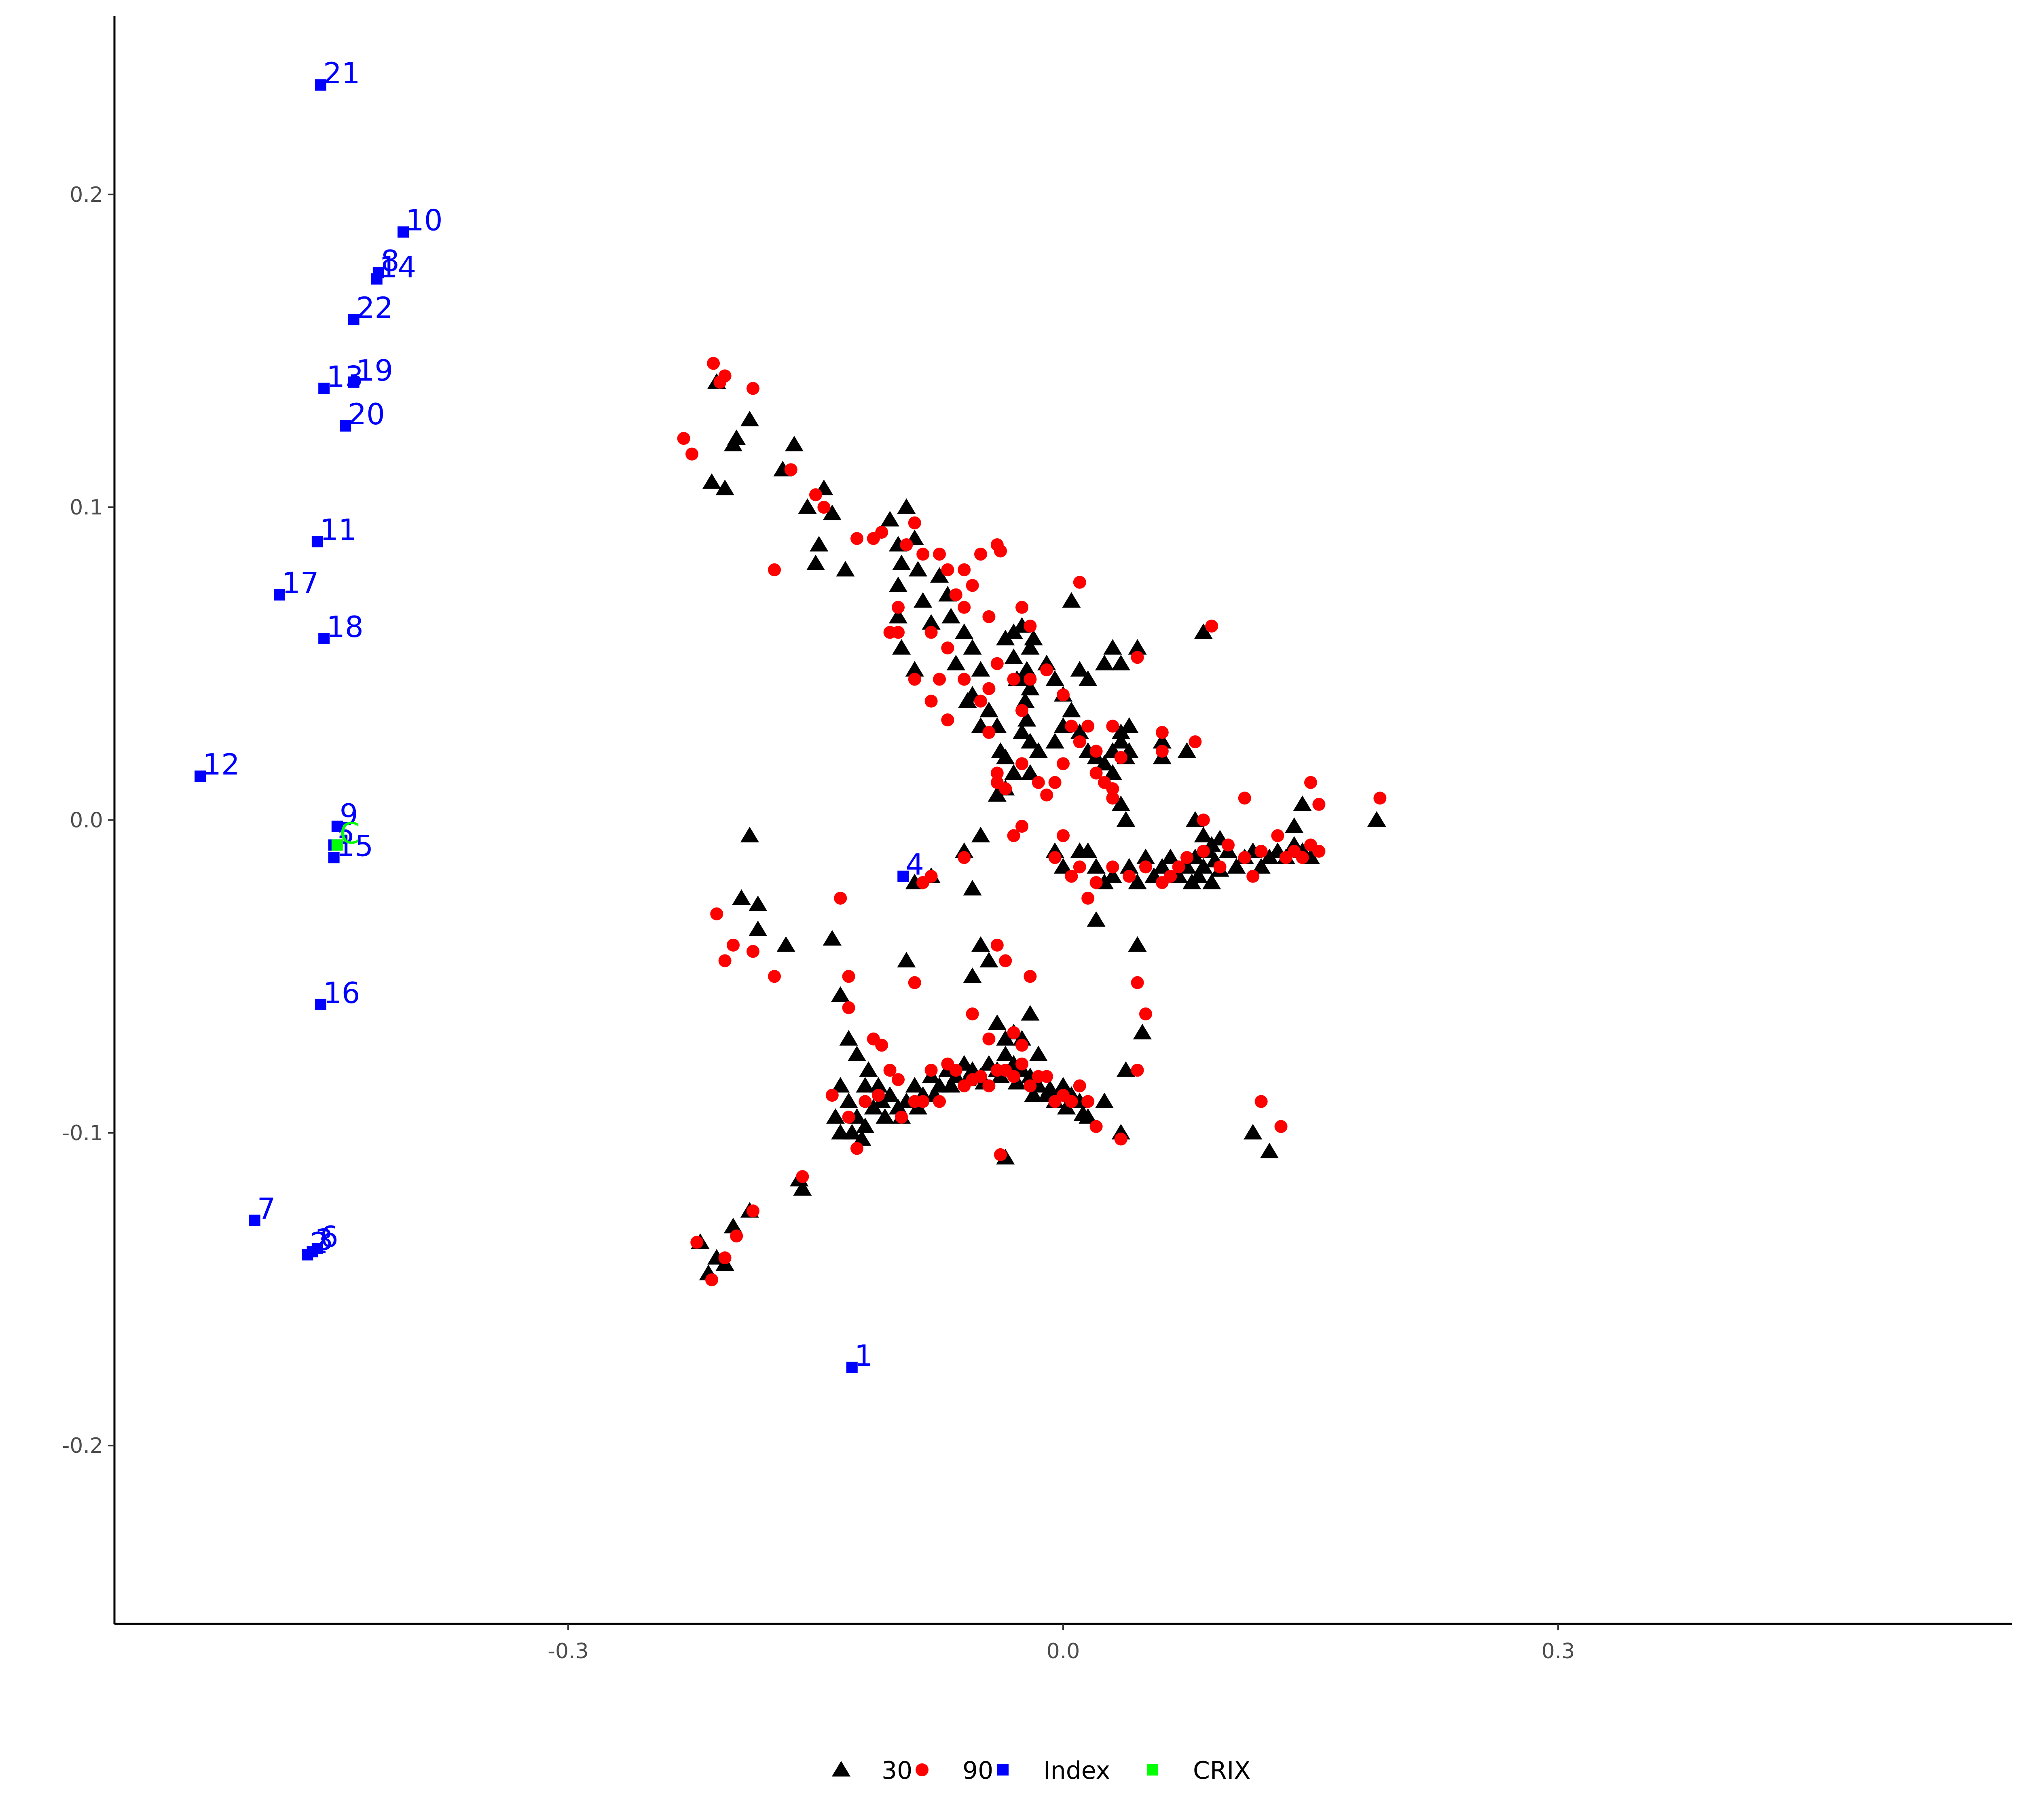  I want to click on legend-label: 90, so click(977, 1771).